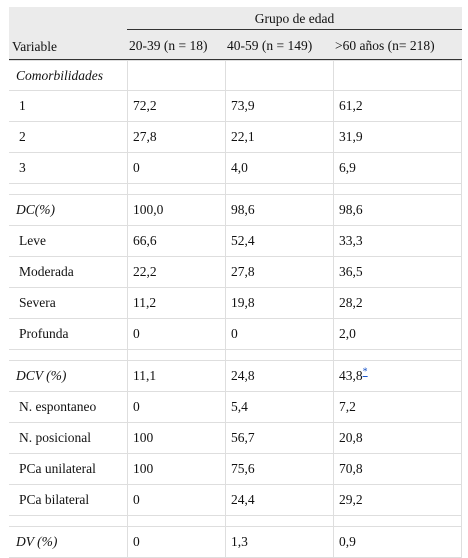 The height and width of the screenshot is (558, 468). What do you see at coordinates (398, 272) in the screenshot?
I see `cell-value: 36,5` at bounding box center [398, 272].